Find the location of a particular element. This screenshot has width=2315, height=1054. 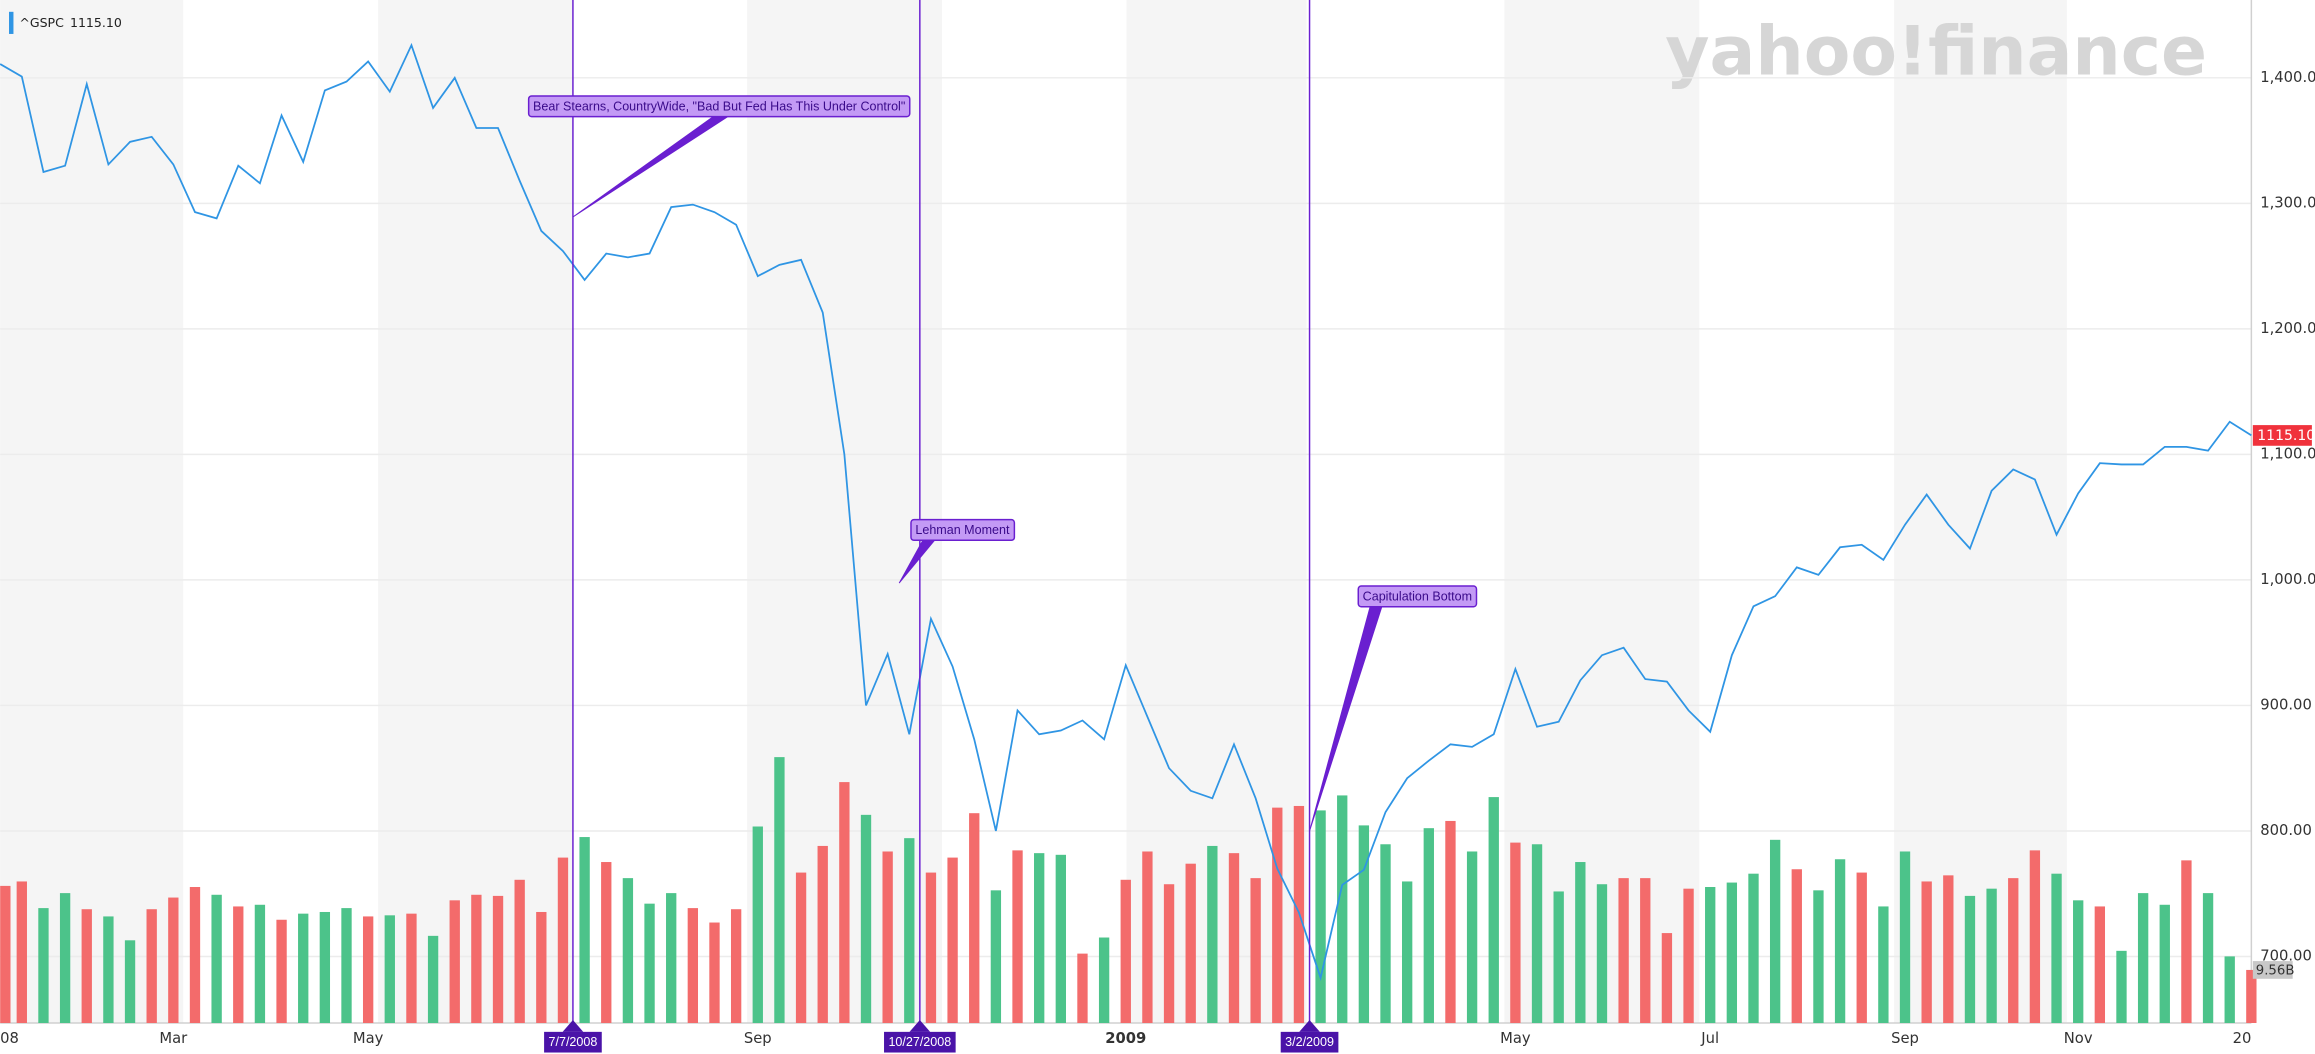

date-label: 7/7/2008 is located at coordinates (573, 1042).